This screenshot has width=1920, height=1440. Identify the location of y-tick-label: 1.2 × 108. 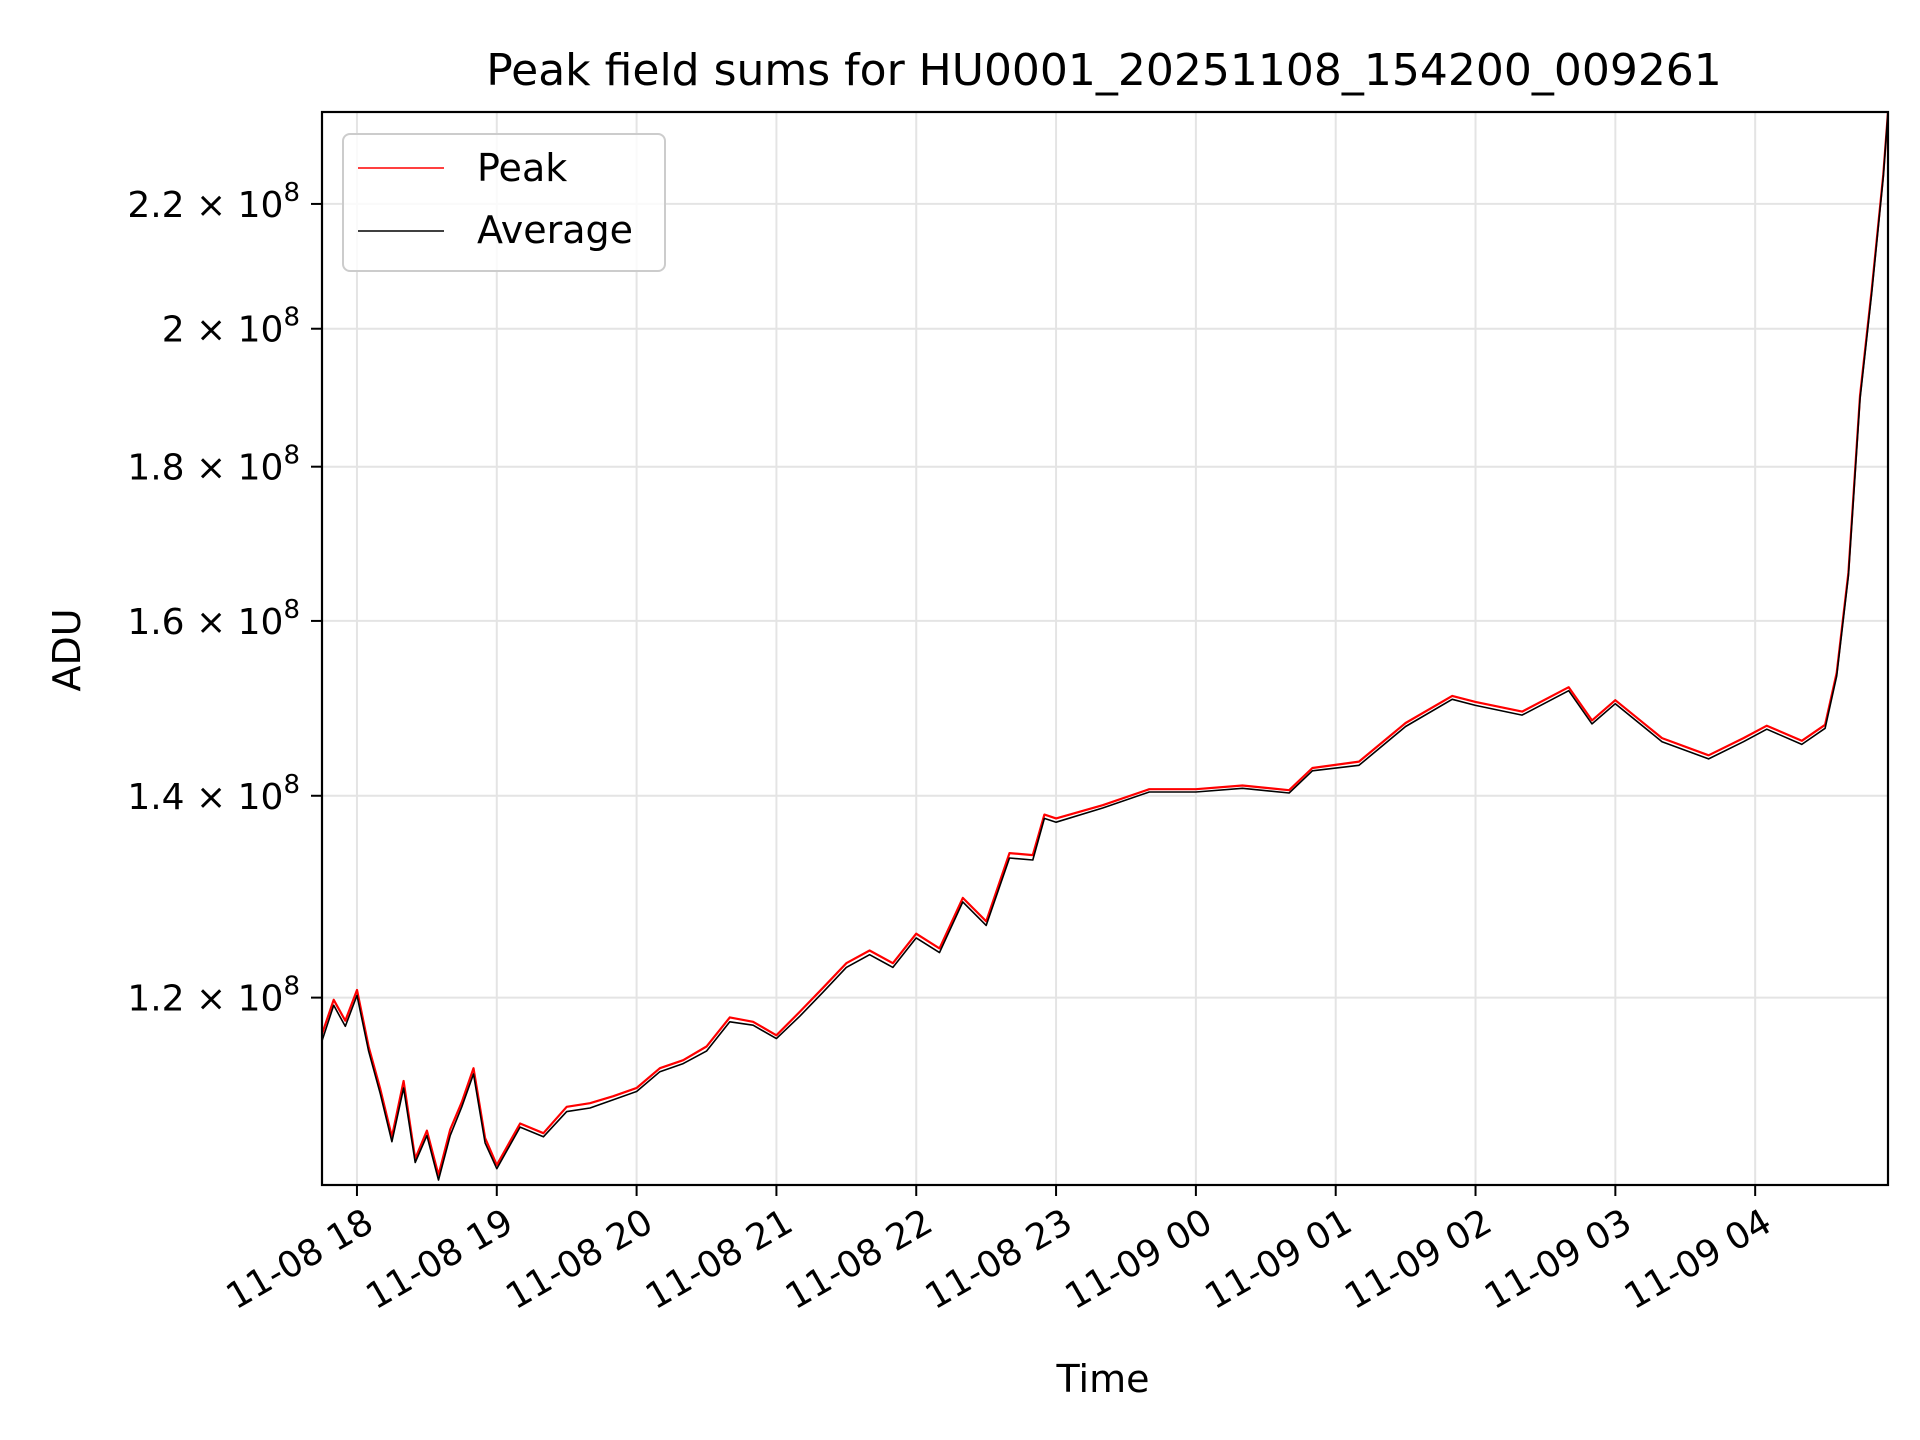
(213, 996).